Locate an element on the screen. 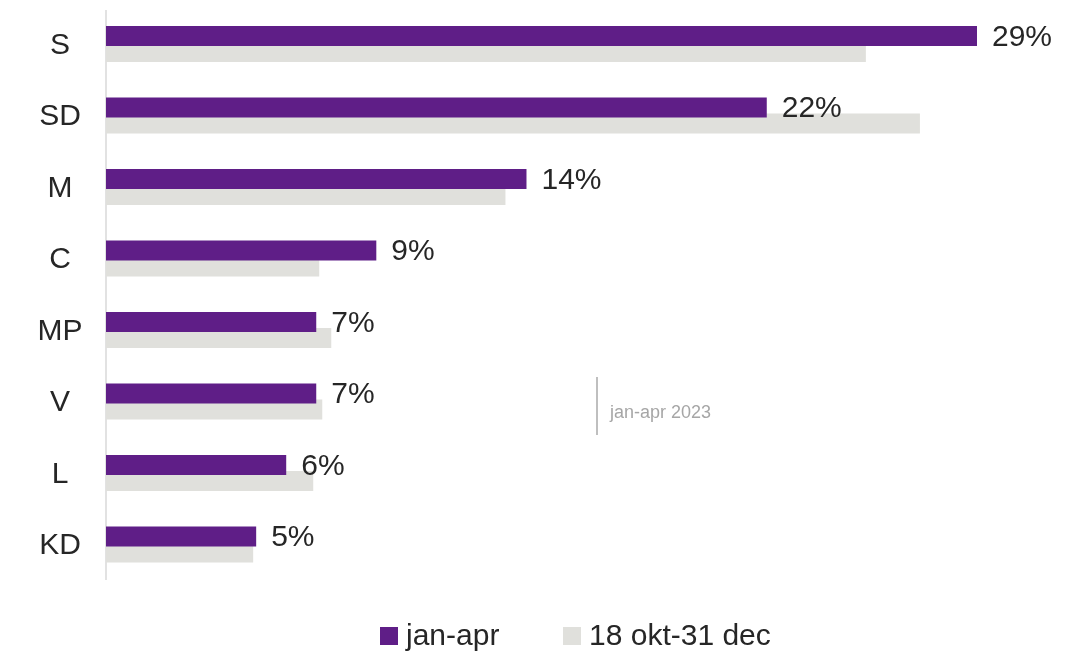 The image size is (1074, 655). data-label: 9% is located at coordinates (413, 250).